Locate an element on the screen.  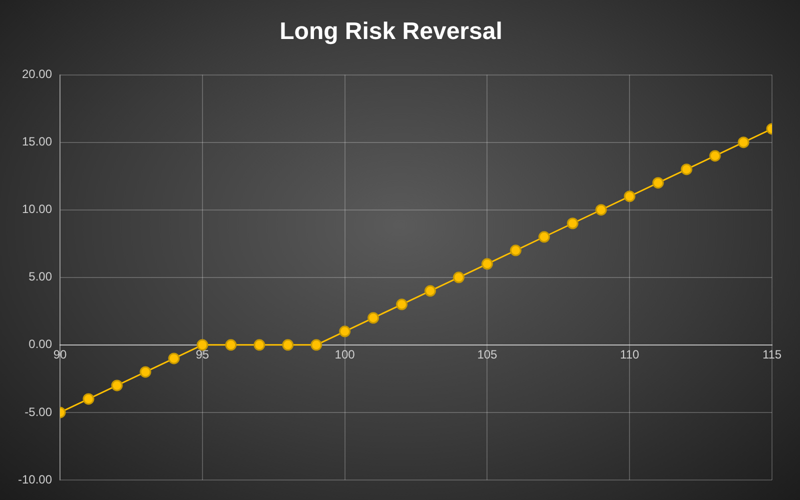
chart-title: Long Risk Reversal is located at coordinates (391, 32).